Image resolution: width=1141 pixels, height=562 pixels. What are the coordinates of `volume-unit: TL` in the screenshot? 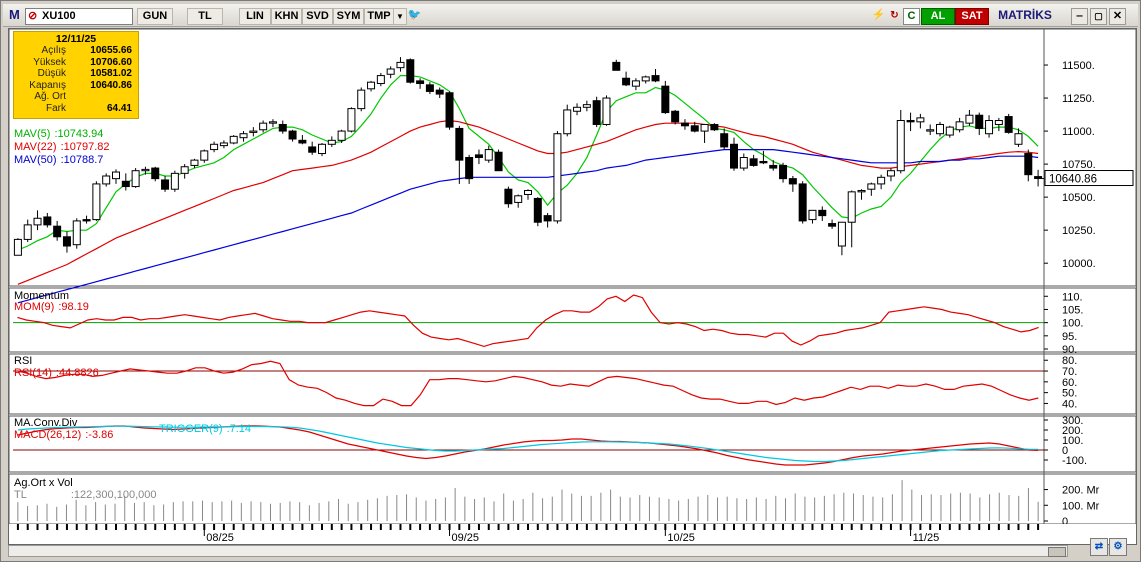 It's located at (20, 495).